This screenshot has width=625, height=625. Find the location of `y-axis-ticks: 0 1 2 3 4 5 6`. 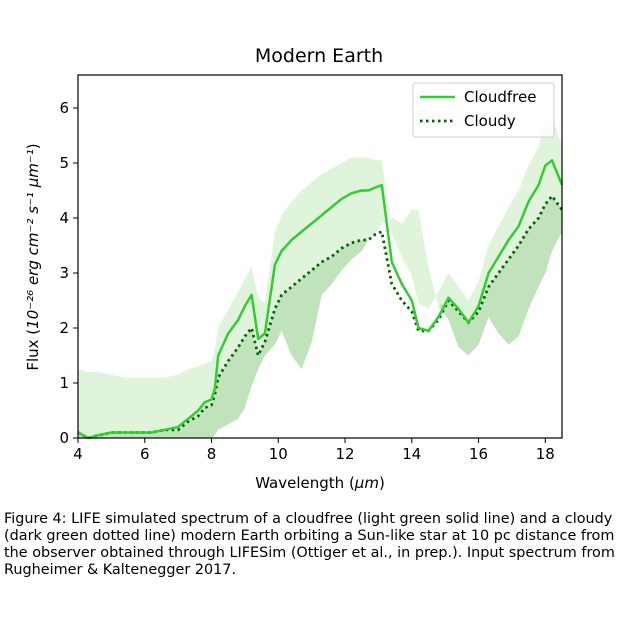

y-axis-ticks: 0 1 2 3 4 5 6 is located at coordinates (68, 273).